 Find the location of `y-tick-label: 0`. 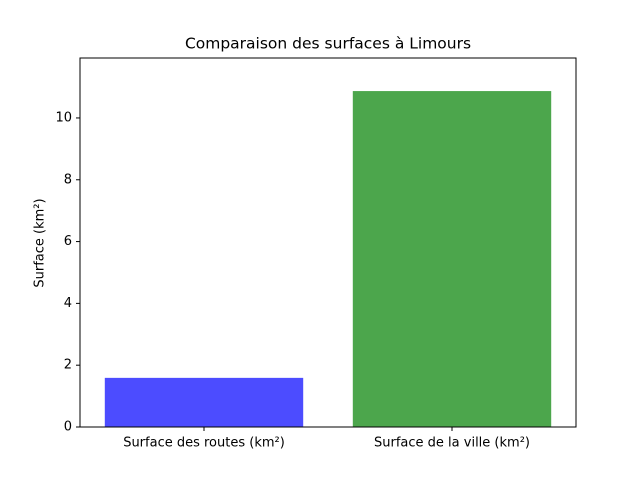

y-tick-label: 0 is located at coordinates (68, 427).